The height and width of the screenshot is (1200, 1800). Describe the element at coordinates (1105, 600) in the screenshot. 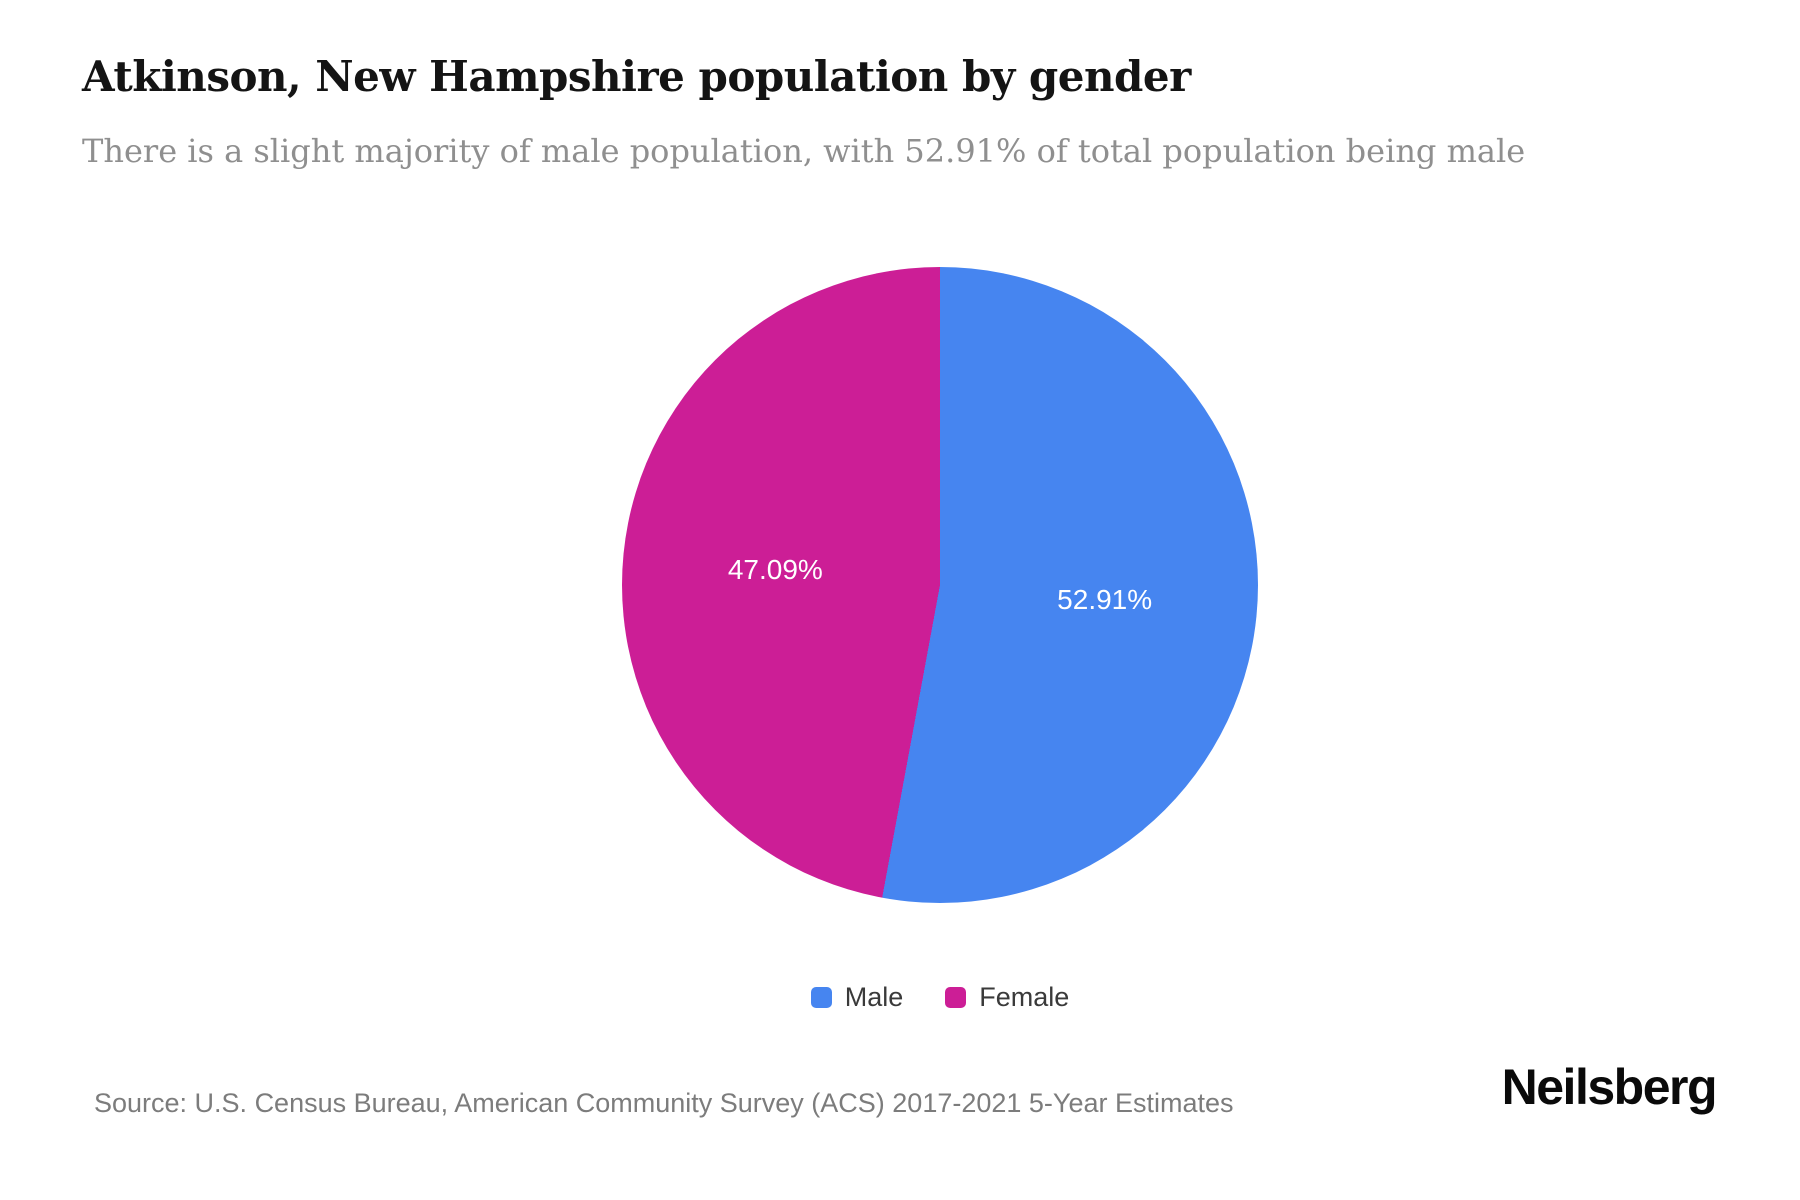

I see `pie-slice-label-male: 52.91%` at that location.